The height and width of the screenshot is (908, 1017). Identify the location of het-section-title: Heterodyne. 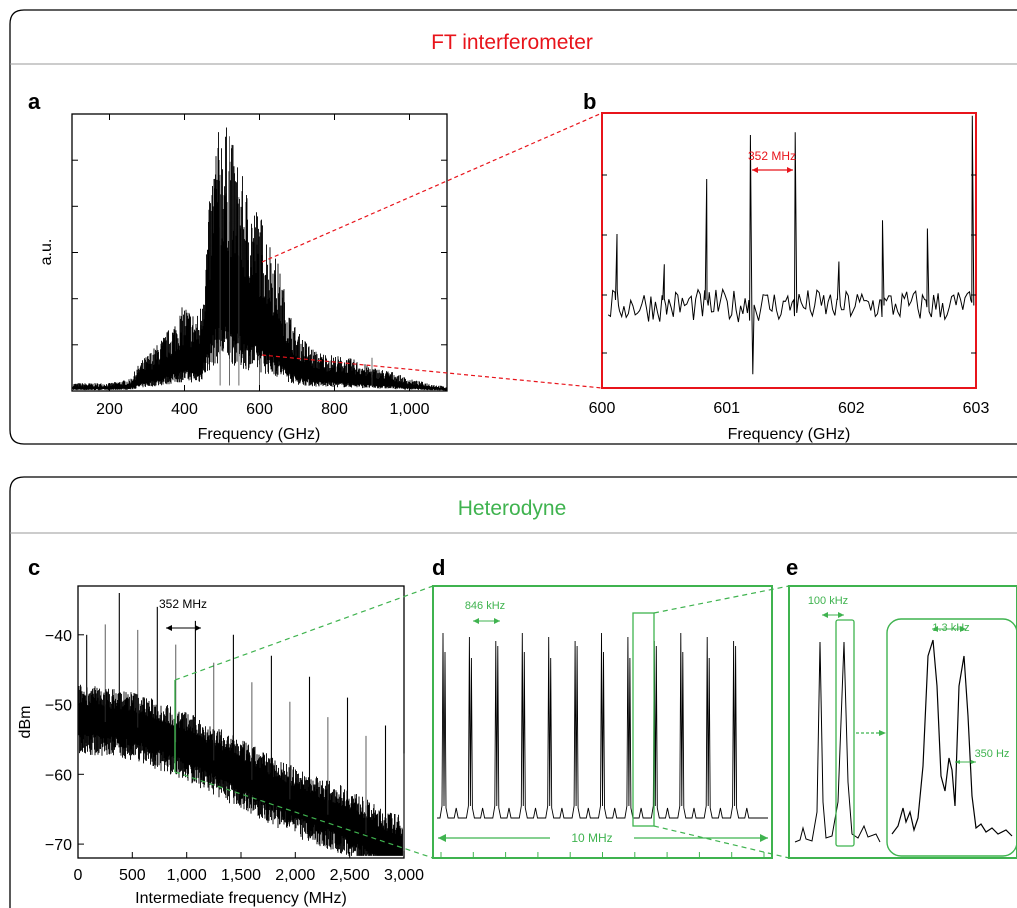
(512, 508).